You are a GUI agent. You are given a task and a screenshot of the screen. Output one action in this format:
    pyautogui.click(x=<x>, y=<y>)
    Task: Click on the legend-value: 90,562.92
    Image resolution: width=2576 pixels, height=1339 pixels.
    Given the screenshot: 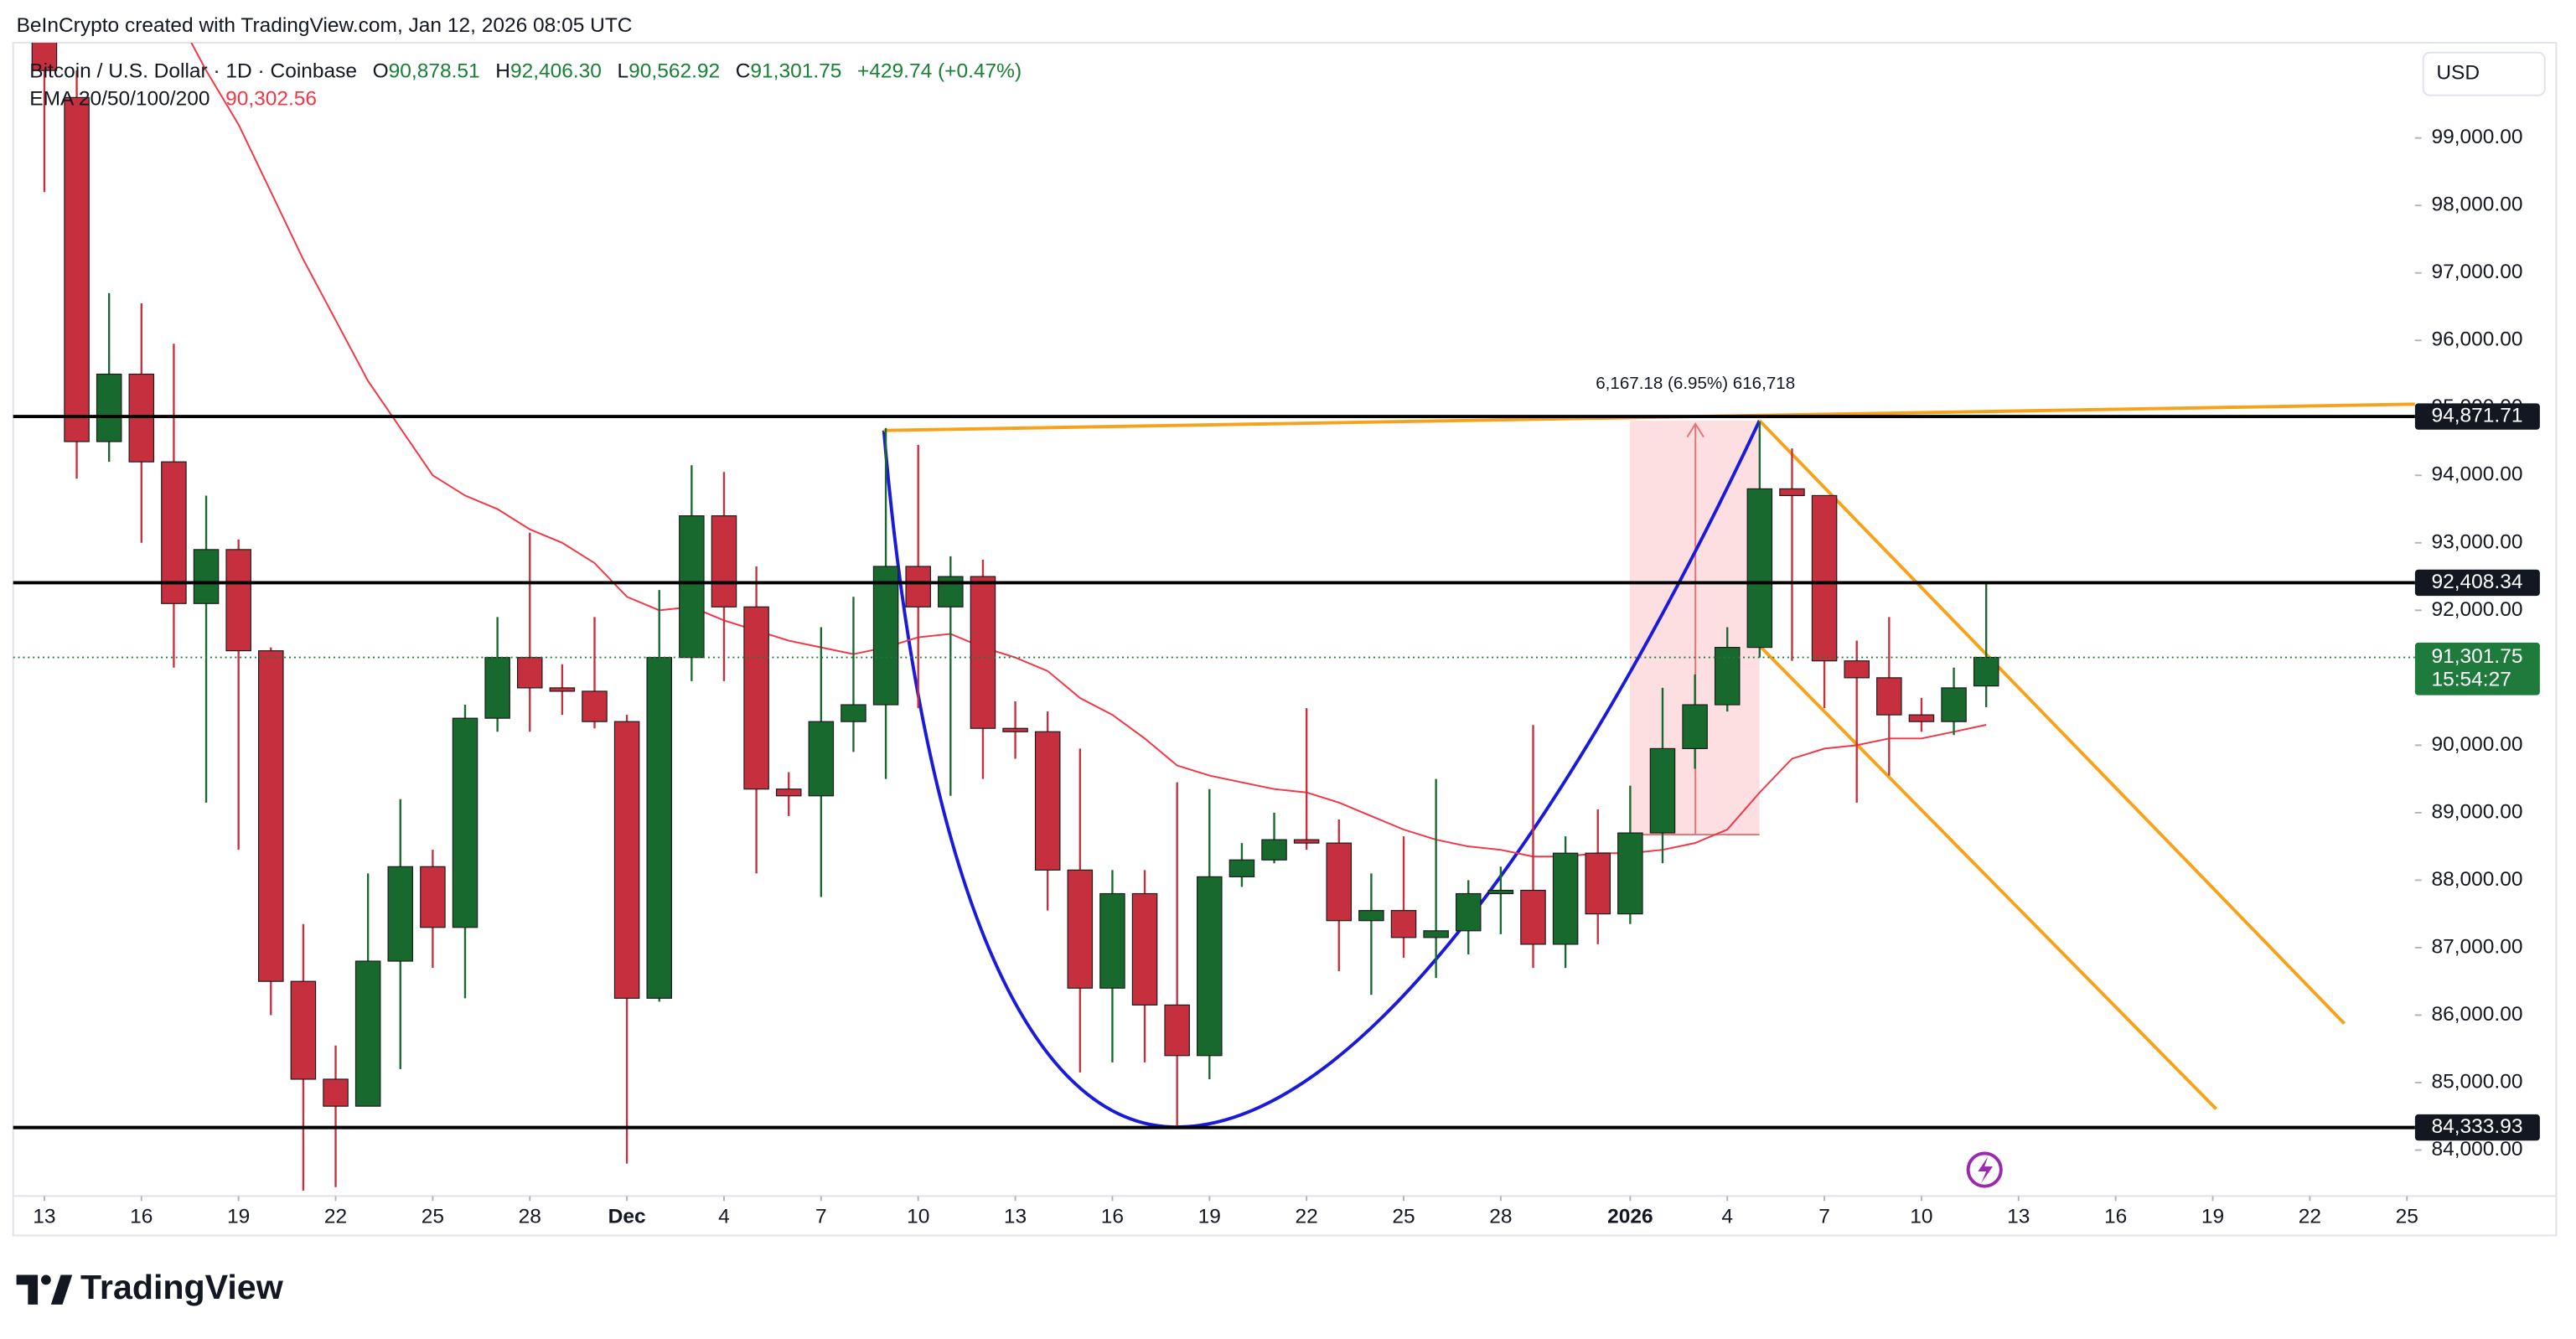 What is the action you would take?
    pyautogui.click(x=674, y=71)
    